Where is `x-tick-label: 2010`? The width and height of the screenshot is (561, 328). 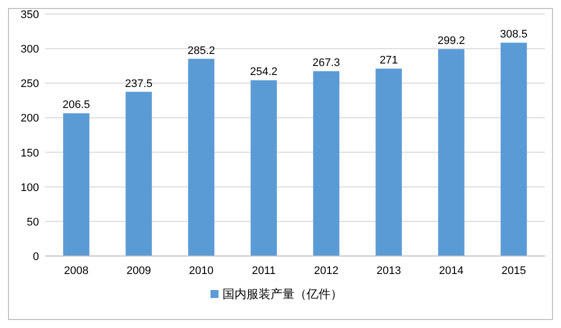 x-tick-label: 2010 is located at coordinates (201, 271).